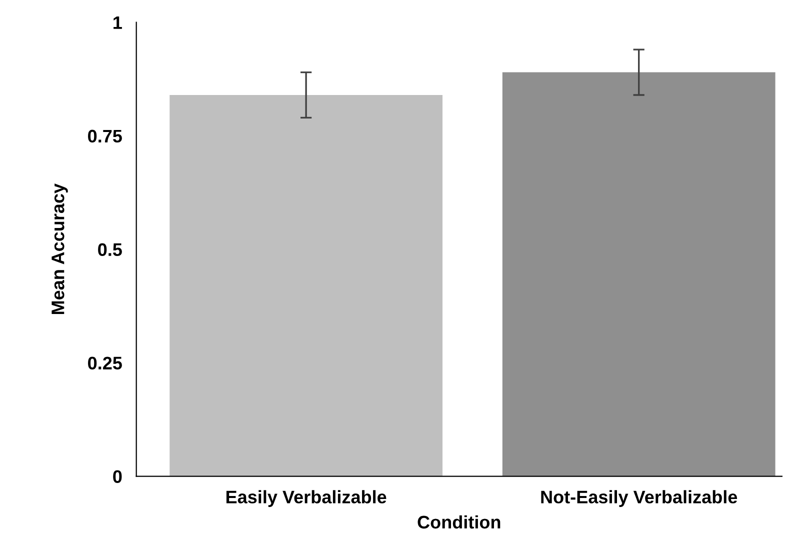  Describe the element at coordinates (110, 249) in the screenshot. I see `y-tick-label: 0.5` at that location.